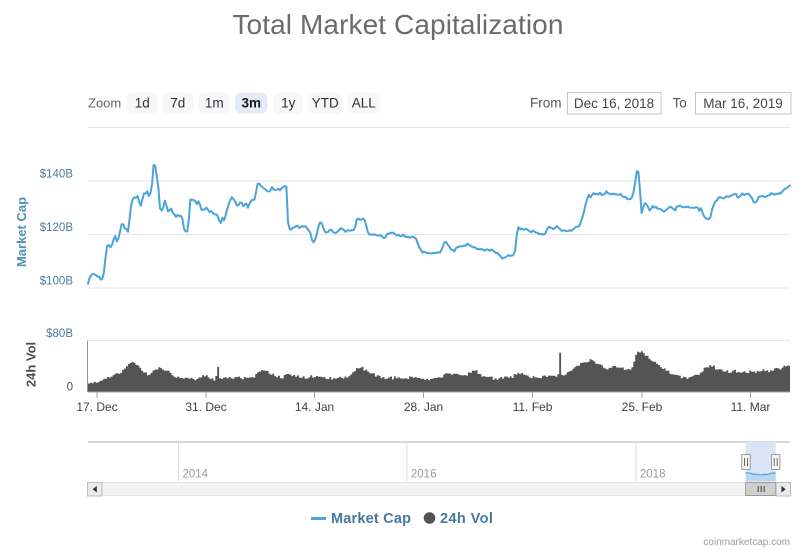  I want to click on svg-text: From, so click(546, 103).